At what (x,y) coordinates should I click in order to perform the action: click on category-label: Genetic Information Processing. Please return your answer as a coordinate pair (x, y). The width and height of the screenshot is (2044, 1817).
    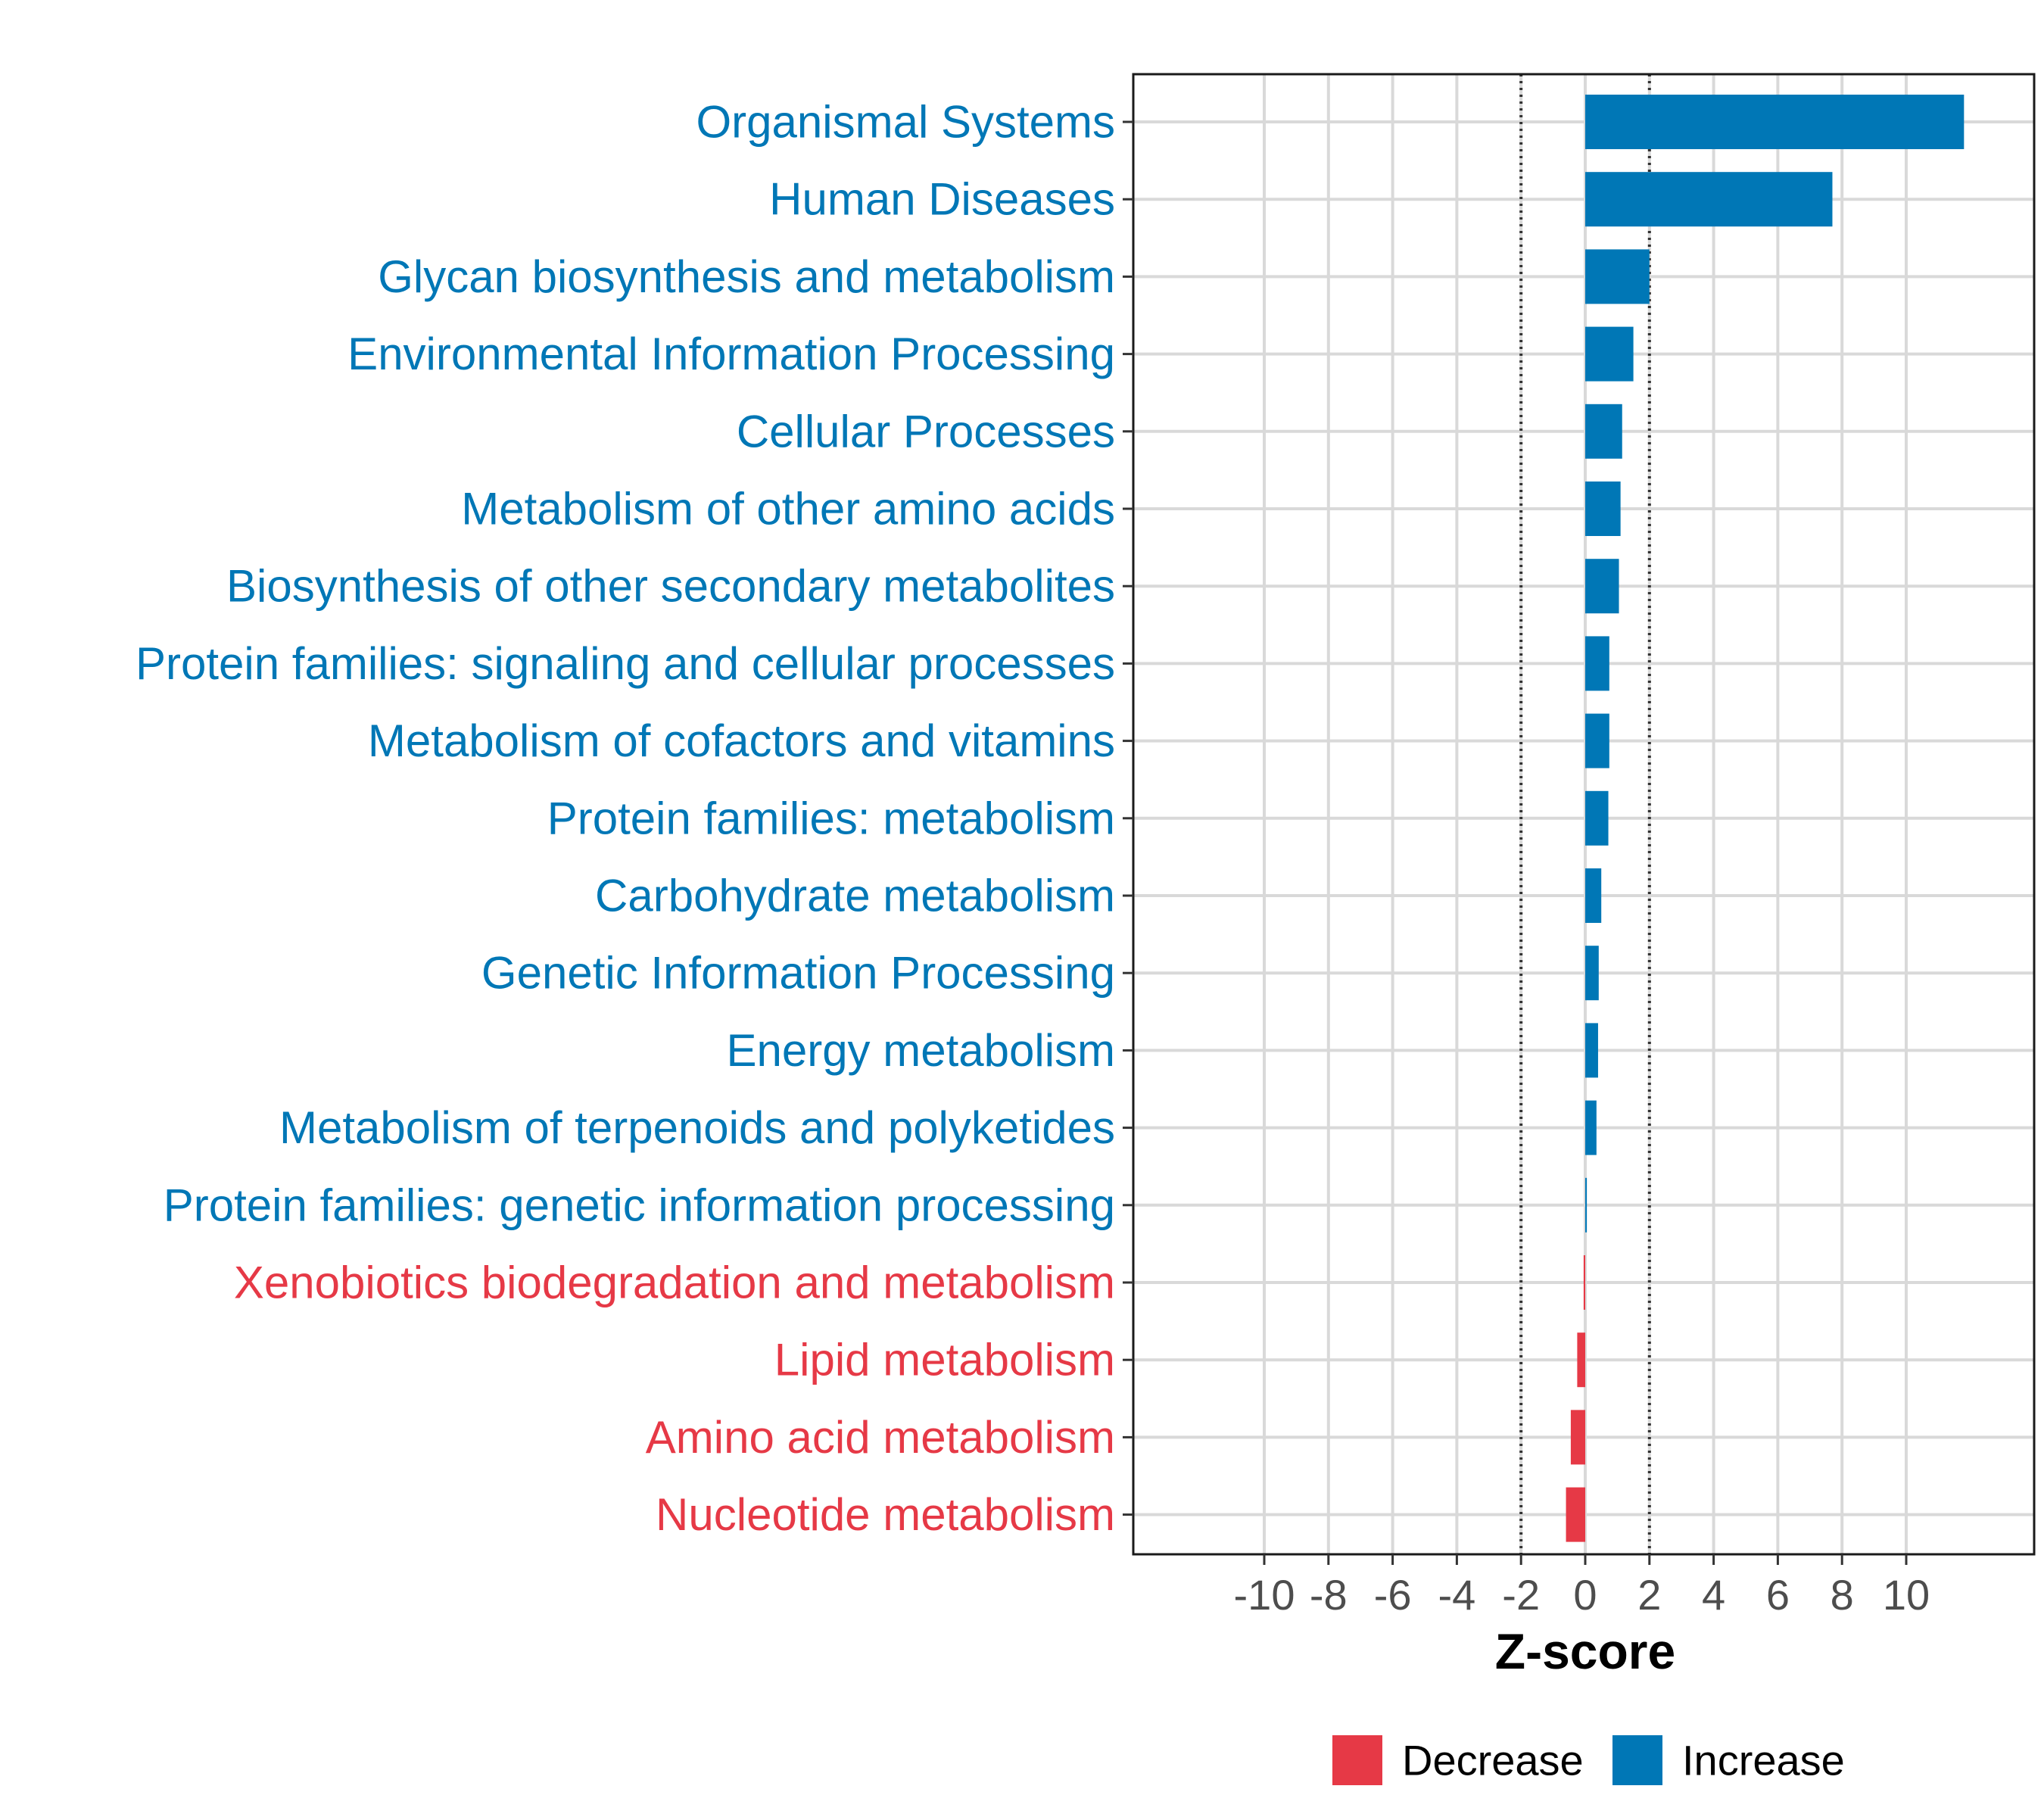
    Looking at the image, I should click on (798, 973).